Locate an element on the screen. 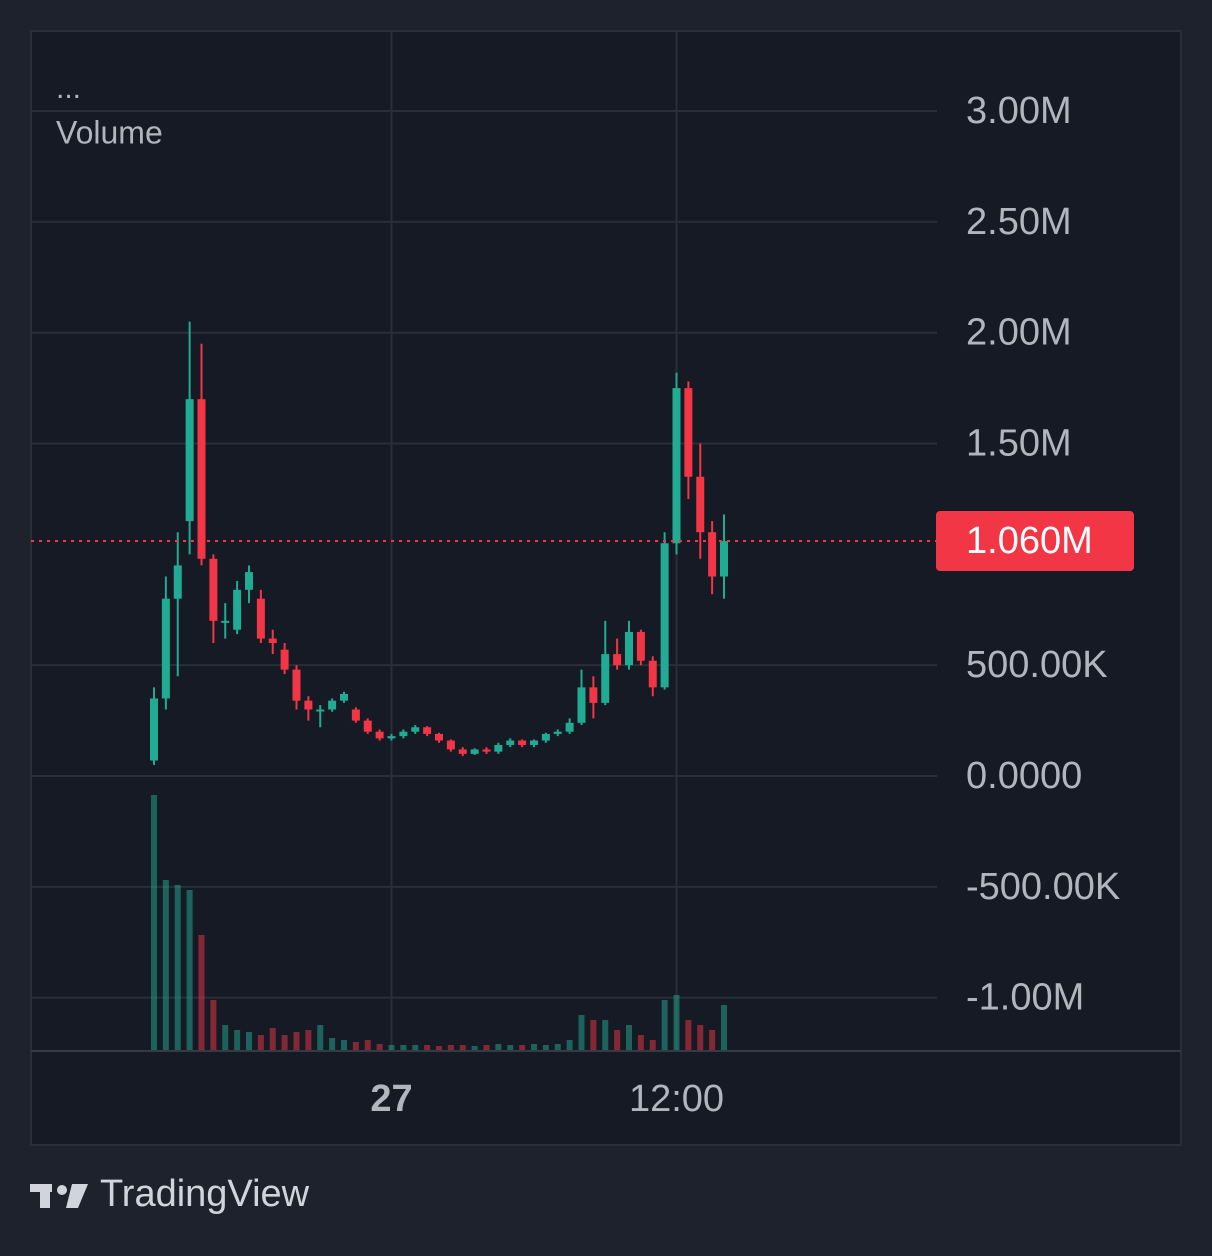 Image resolution: width=1212 pixels, height=1256 pixels. y-tick-label: -1.00M is located at coordinates (1025, 998).